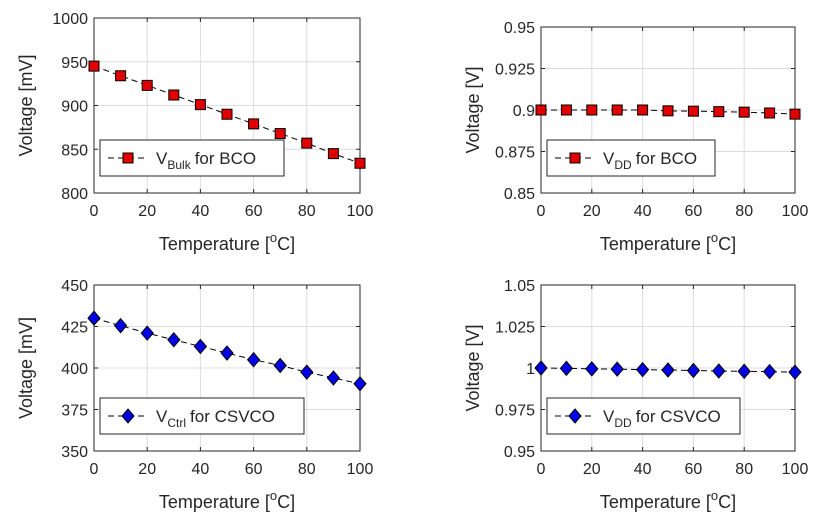 This screenshot has height=521, width=813. I want to click on legend-label: VDD for BCO, so click(650, 160).